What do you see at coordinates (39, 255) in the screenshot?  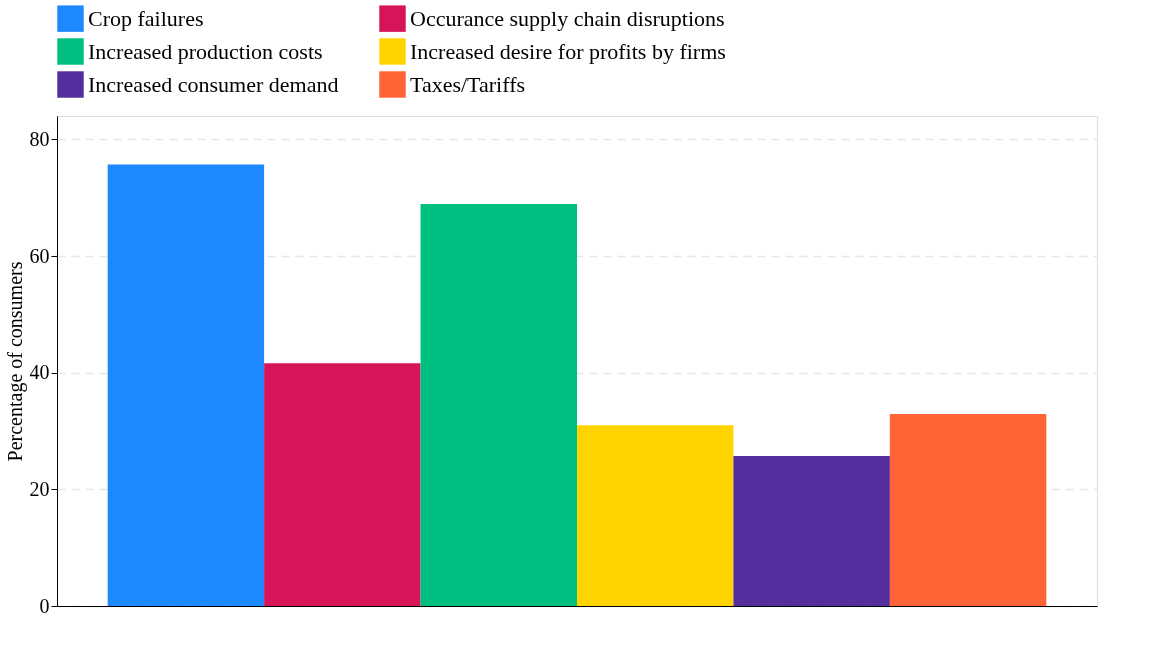 I see `y-tick-label: 60` at bounding box center [39, 255].